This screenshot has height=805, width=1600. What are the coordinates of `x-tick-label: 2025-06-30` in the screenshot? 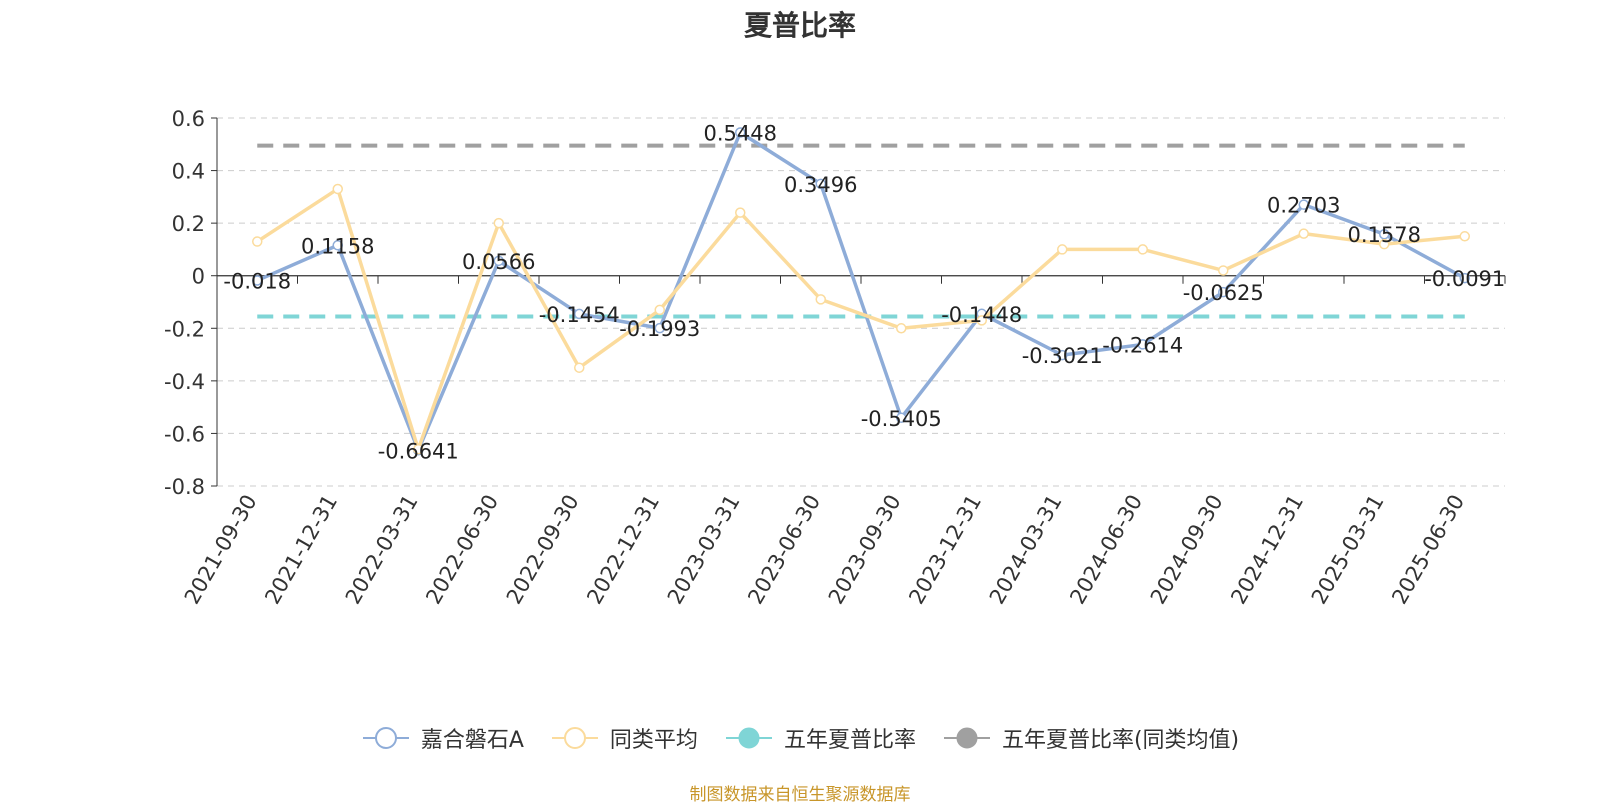 It's located at (1428, 550).